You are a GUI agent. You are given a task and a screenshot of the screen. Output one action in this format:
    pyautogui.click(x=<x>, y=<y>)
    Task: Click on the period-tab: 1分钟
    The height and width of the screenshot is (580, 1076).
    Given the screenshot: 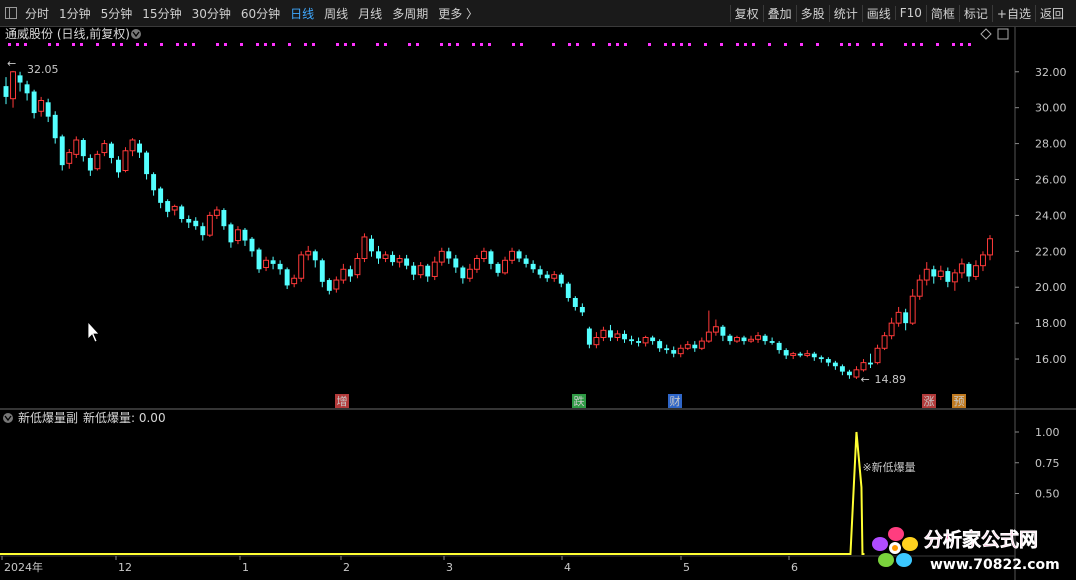 What is the action you would take?
    pyautogui.click(x=75, y=13)
    